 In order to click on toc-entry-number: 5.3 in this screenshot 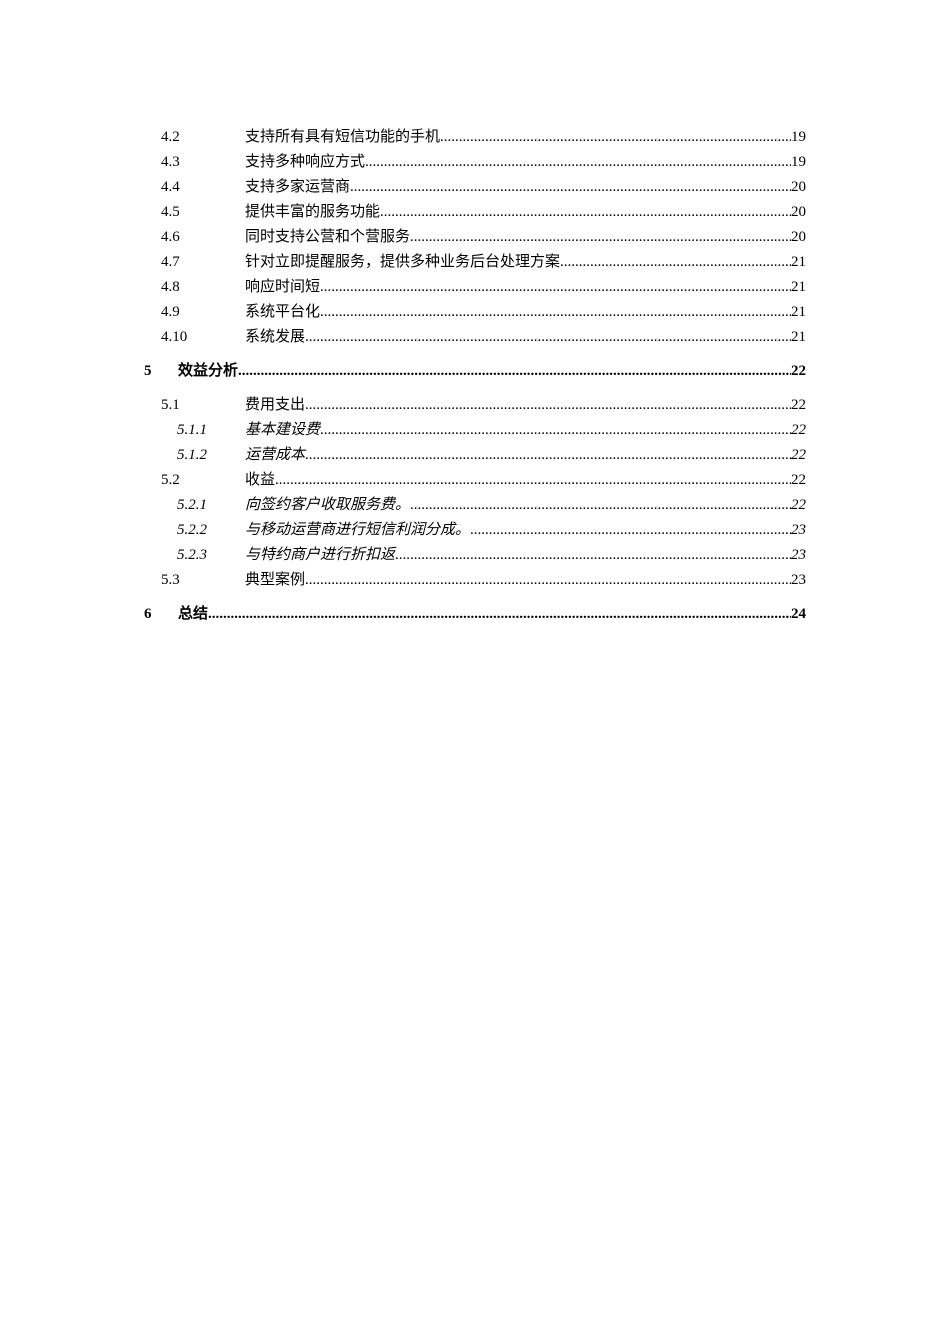, I will do `click(170, 580)`.